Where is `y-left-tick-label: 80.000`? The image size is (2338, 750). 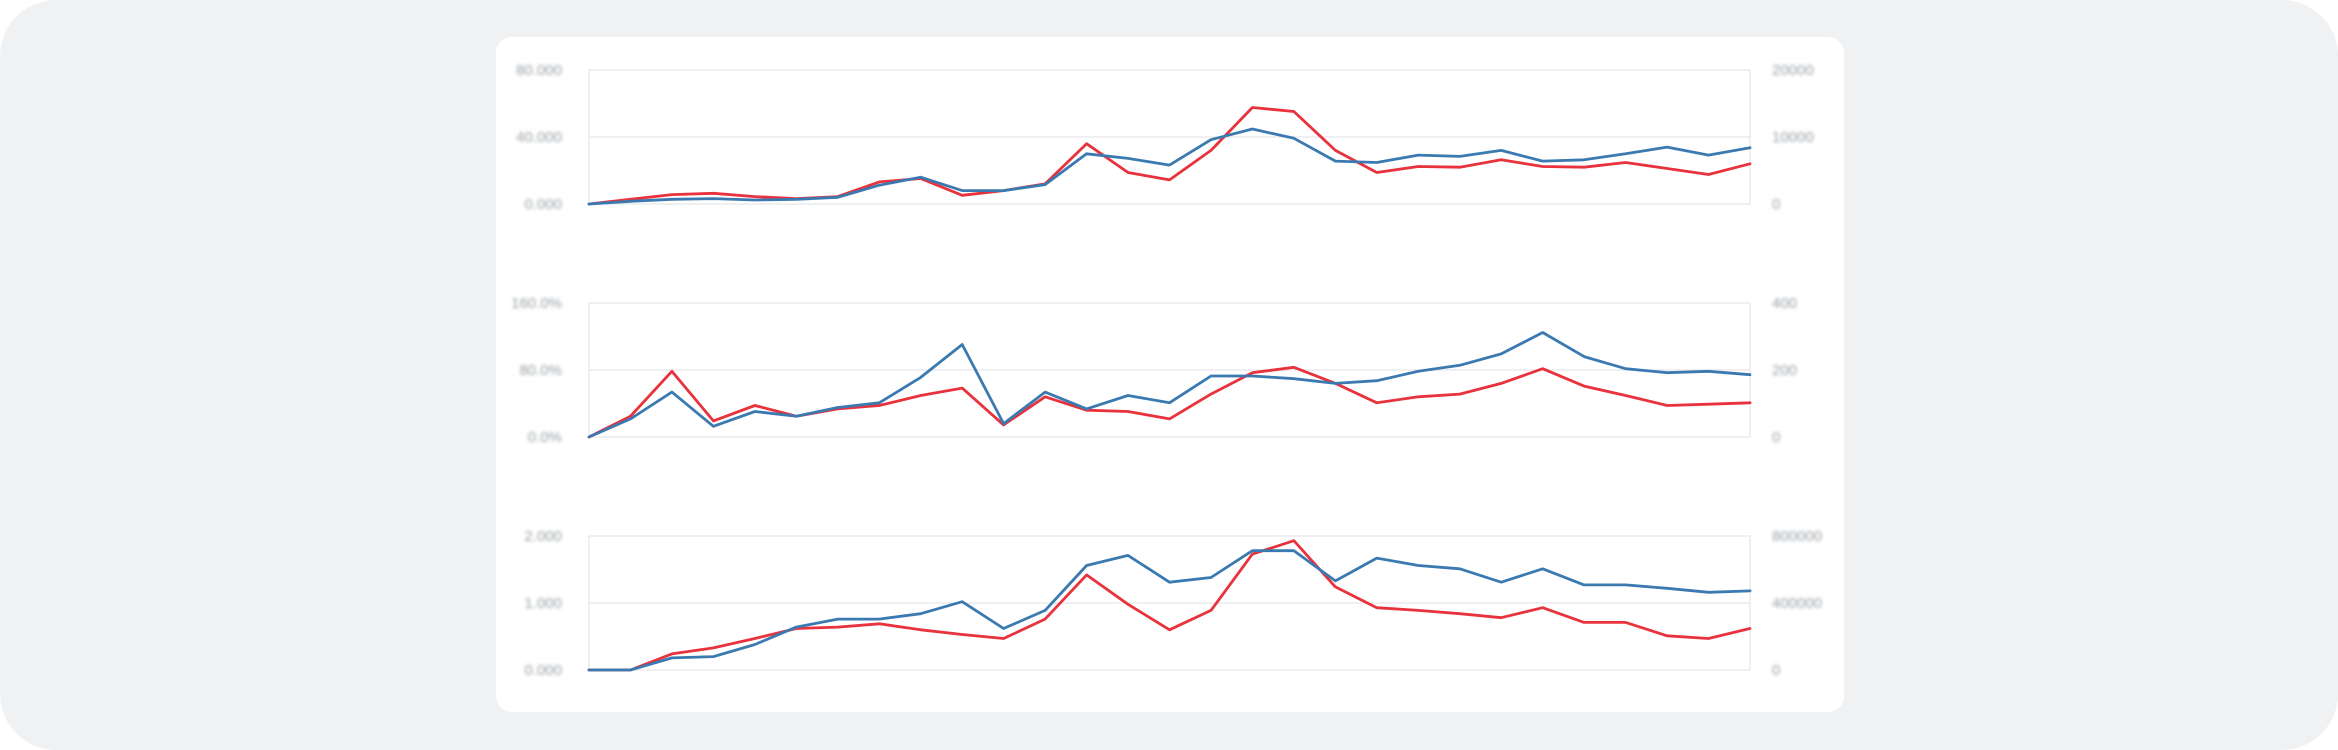
y-left-tick-label: 80.000 is located at coordinates (539, 70).